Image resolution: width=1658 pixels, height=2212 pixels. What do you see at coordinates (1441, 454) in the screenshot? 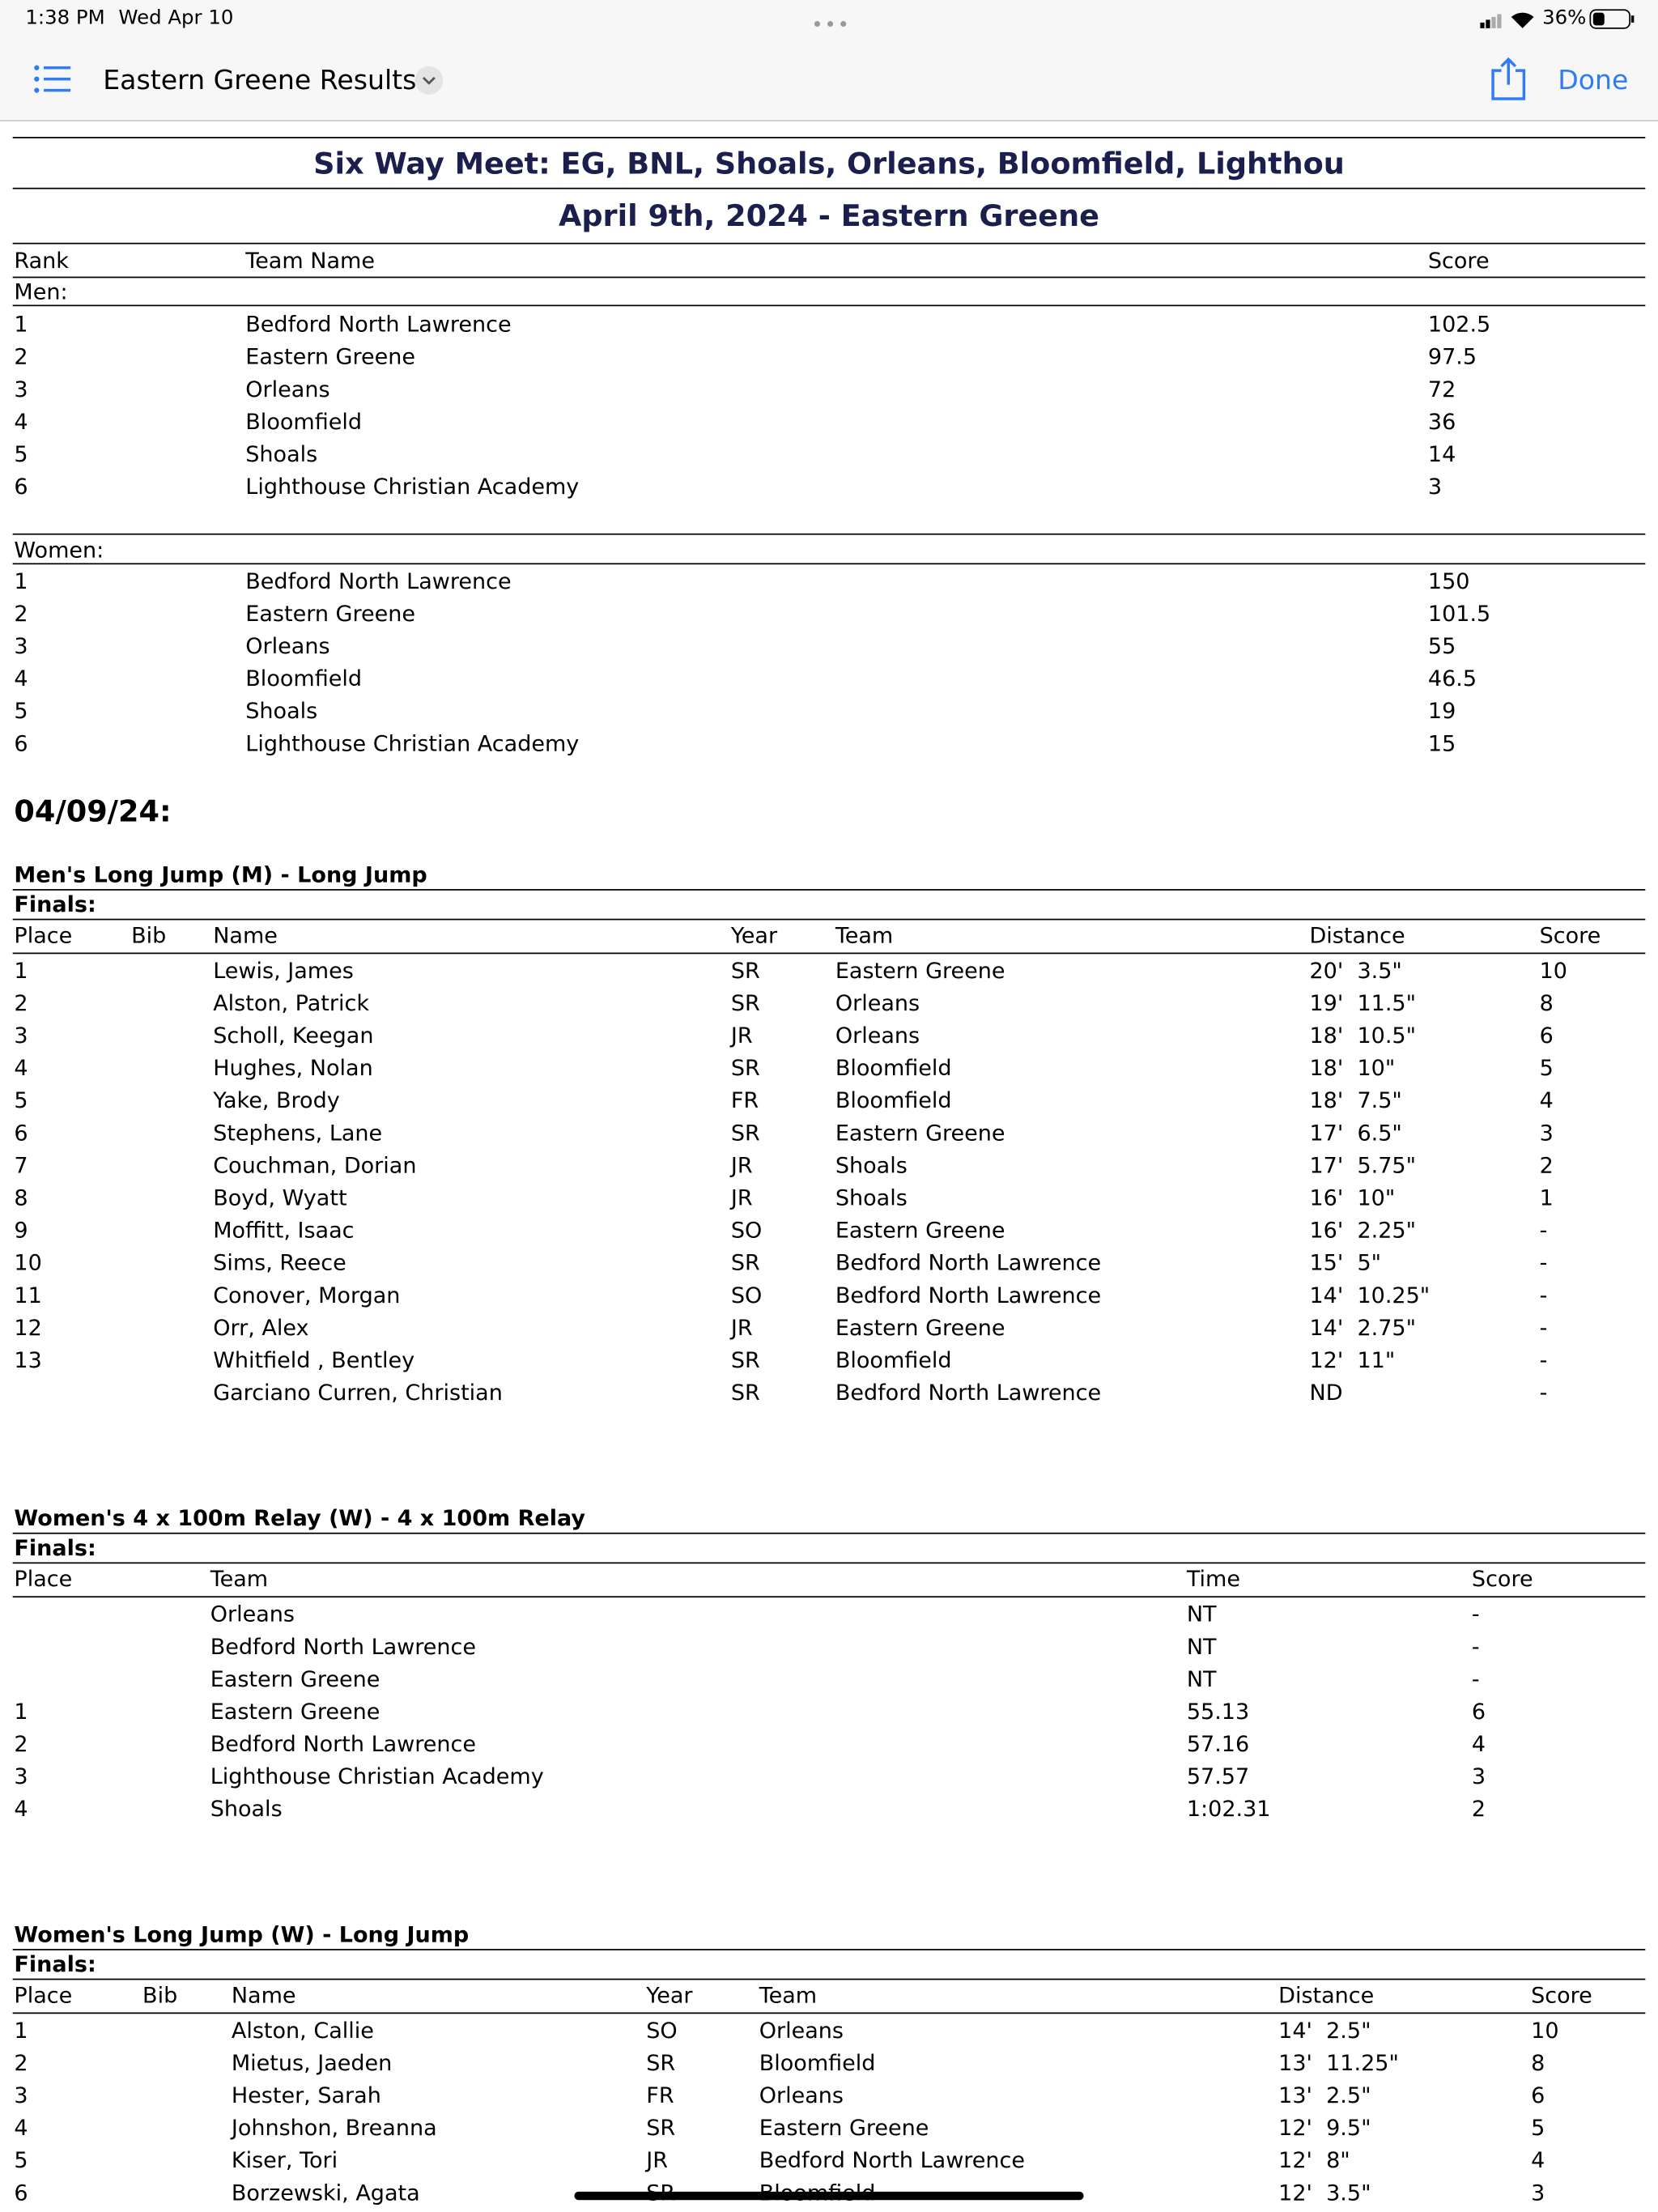
I see `cell: 14` at bounding box center [1441, 454].